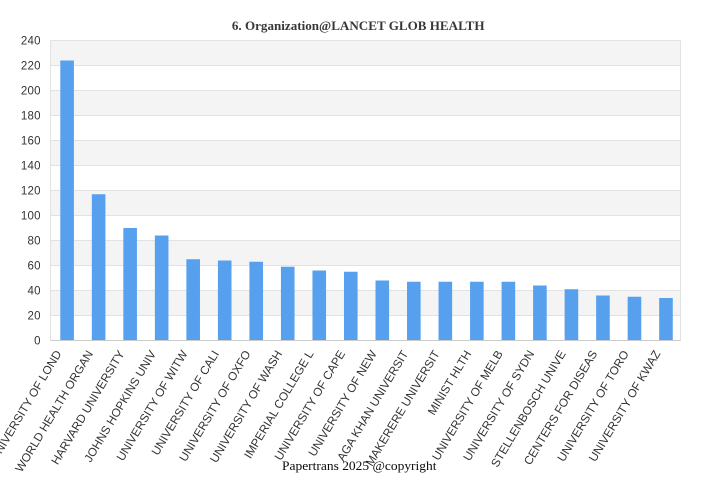 The image size is (720, 480). What do you see at coordinates (33, 316) in the screenshot?
I see `svg-text: 20` at bounding box center [33, 316].